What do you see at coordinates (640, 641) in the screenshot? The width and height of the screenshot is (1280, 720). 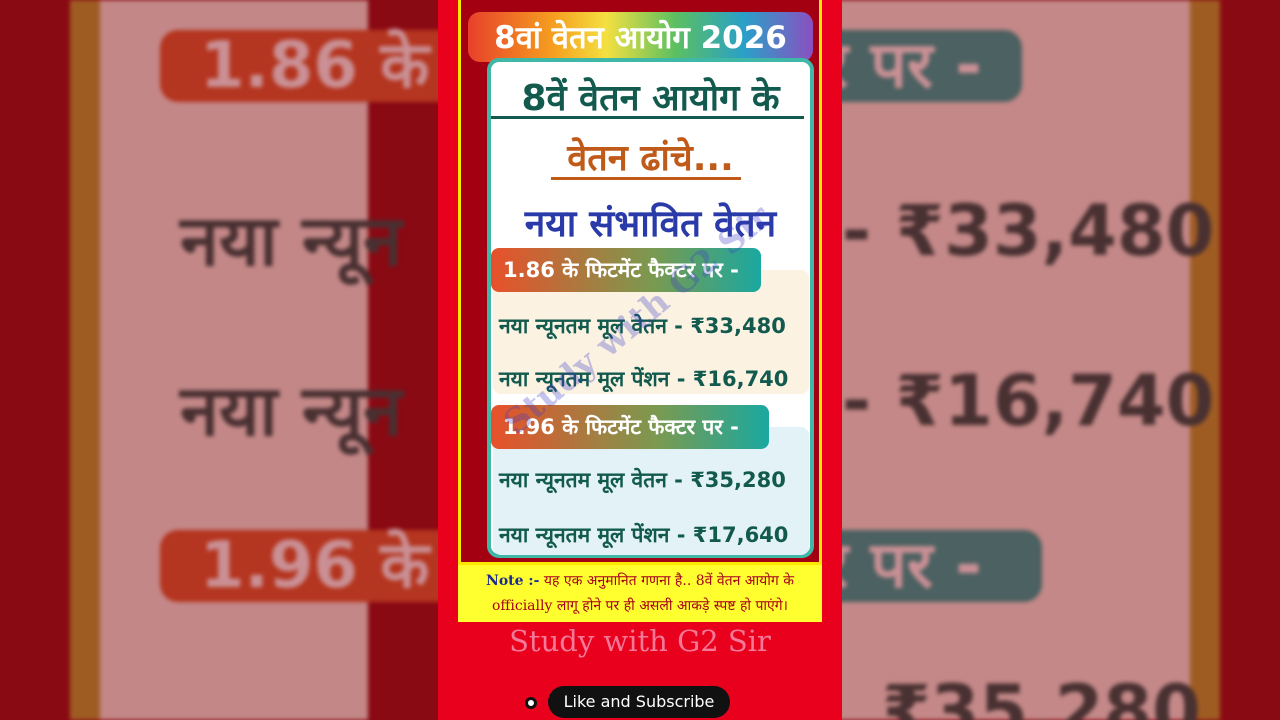 I see `channel-brand: Study with G2 Sir` at bounding box center [640, 641].